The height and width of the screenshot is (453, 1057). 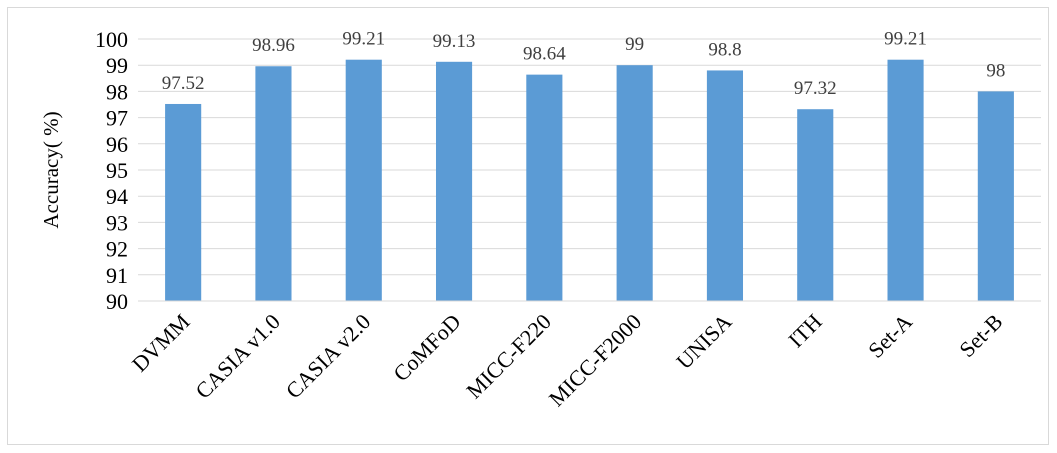 What do you see at coordinates (634, 44) in the screenshot?
I see `data-label: 99` at bounding box center [634, 44].